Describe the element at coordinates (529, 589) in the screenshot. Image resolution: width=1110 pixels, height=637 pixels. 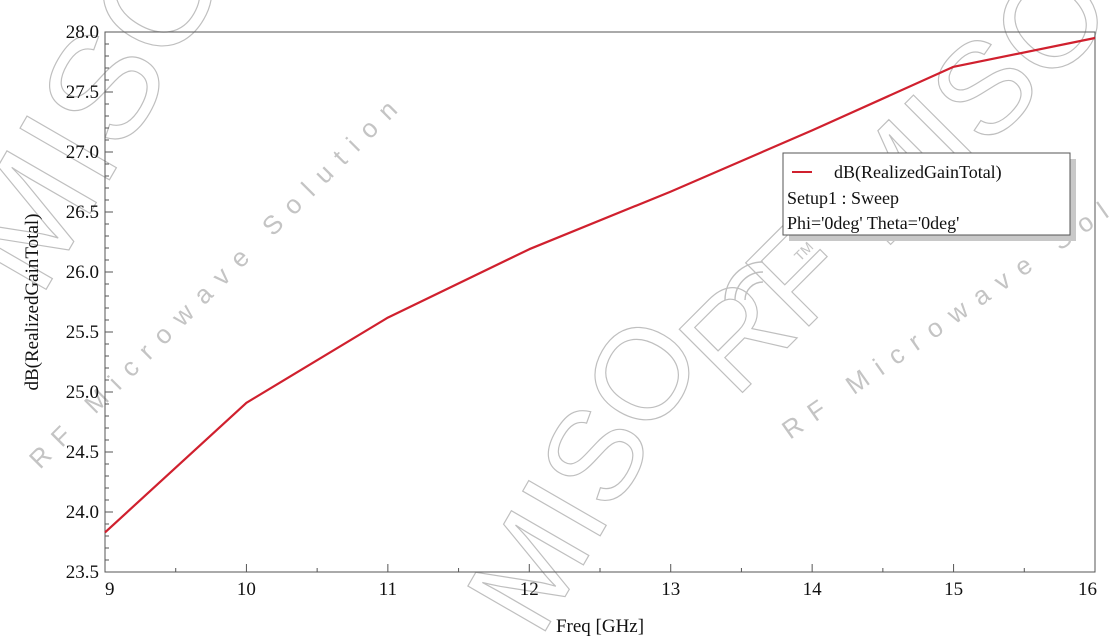
I see `x-tick-label: 12` at that location.